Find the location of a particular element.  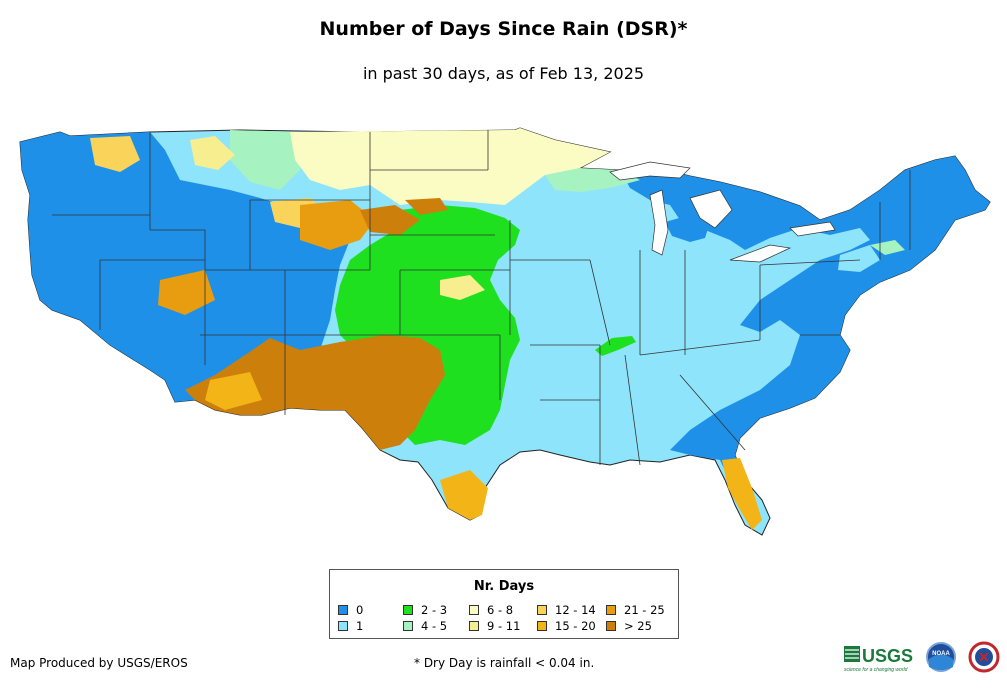

lake-michigan is located at coordinates (659, 222).